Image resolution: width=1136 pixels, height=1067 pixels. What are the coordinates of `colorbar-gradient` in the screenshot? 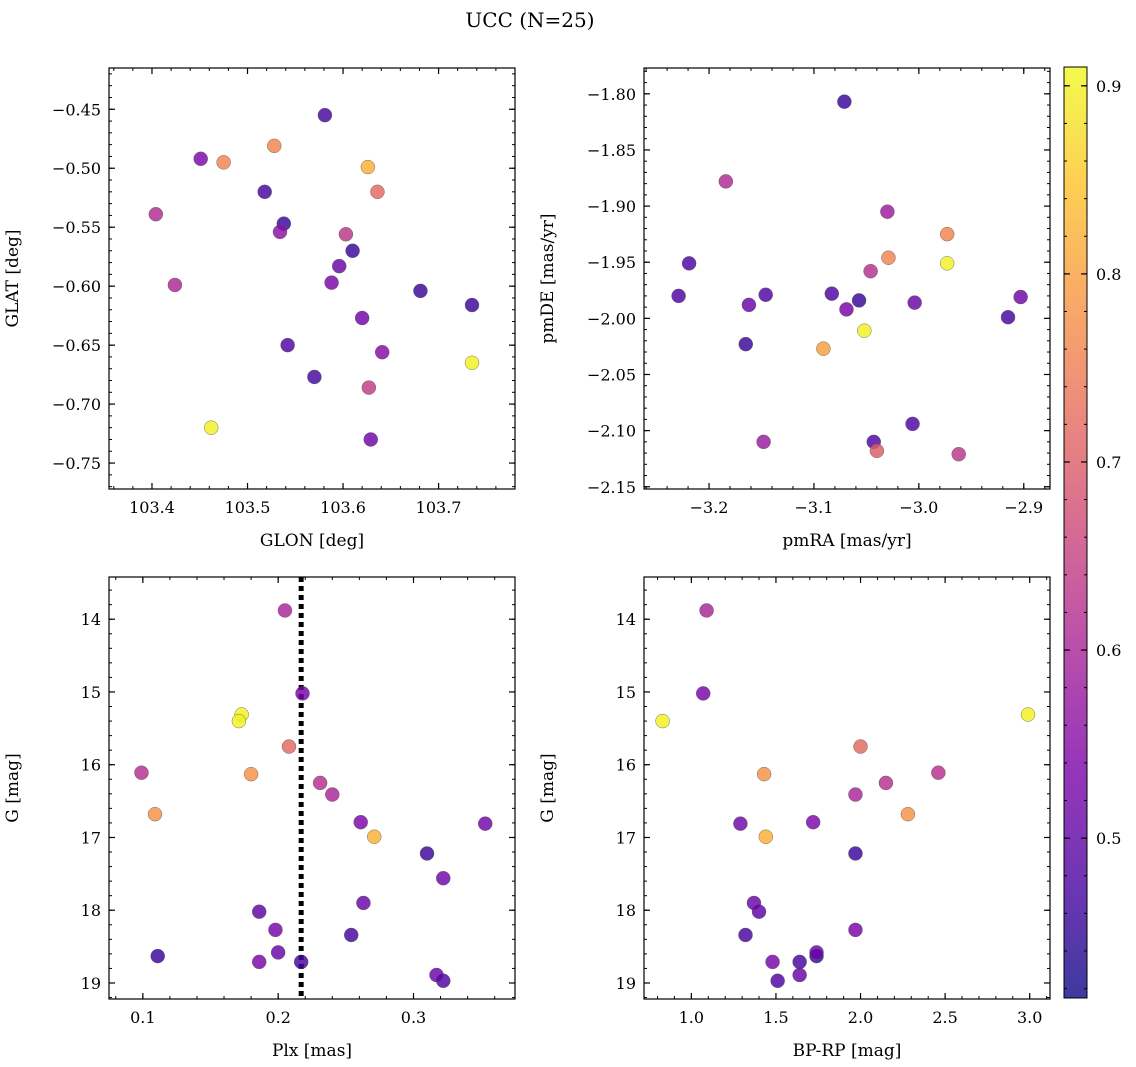 It's located at (1075, 532).